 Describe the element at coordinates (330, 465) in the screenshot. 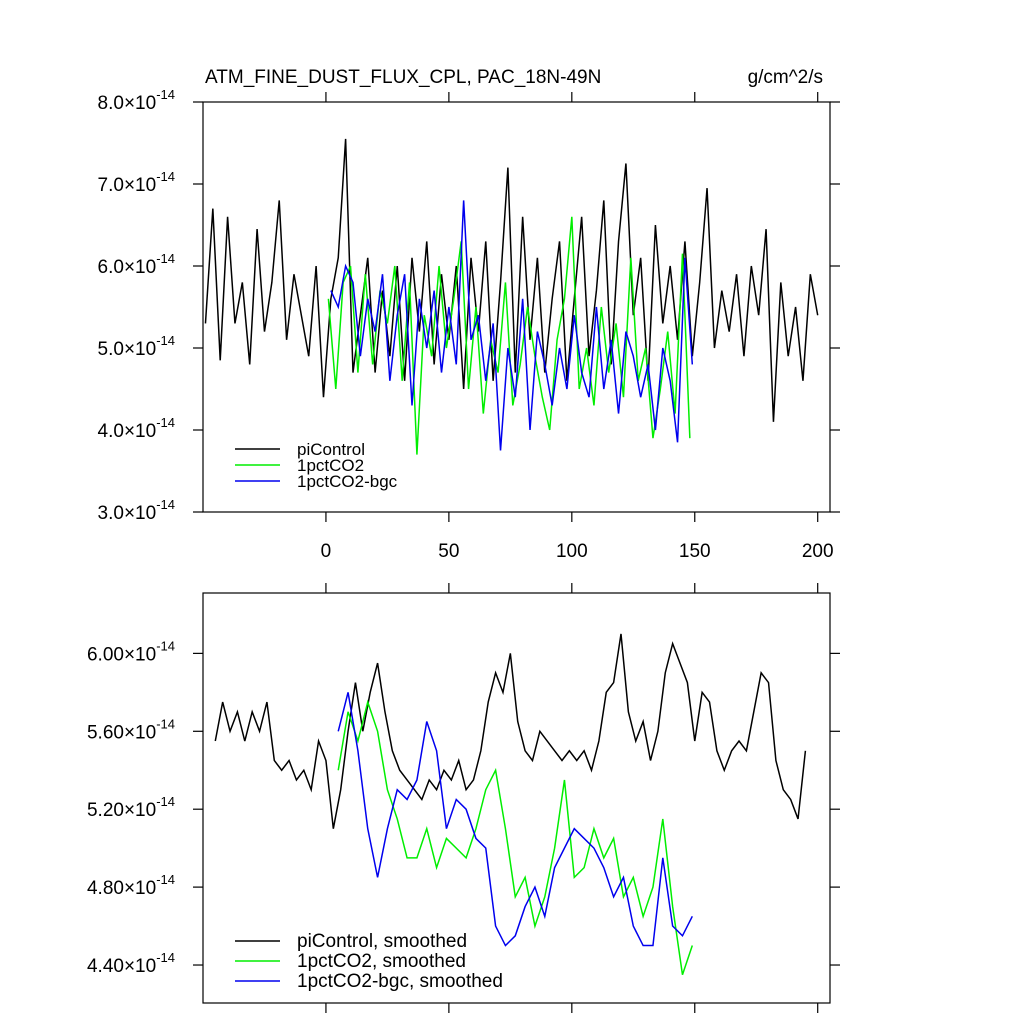

I see `legend-label: 1pctCO2` at that location.